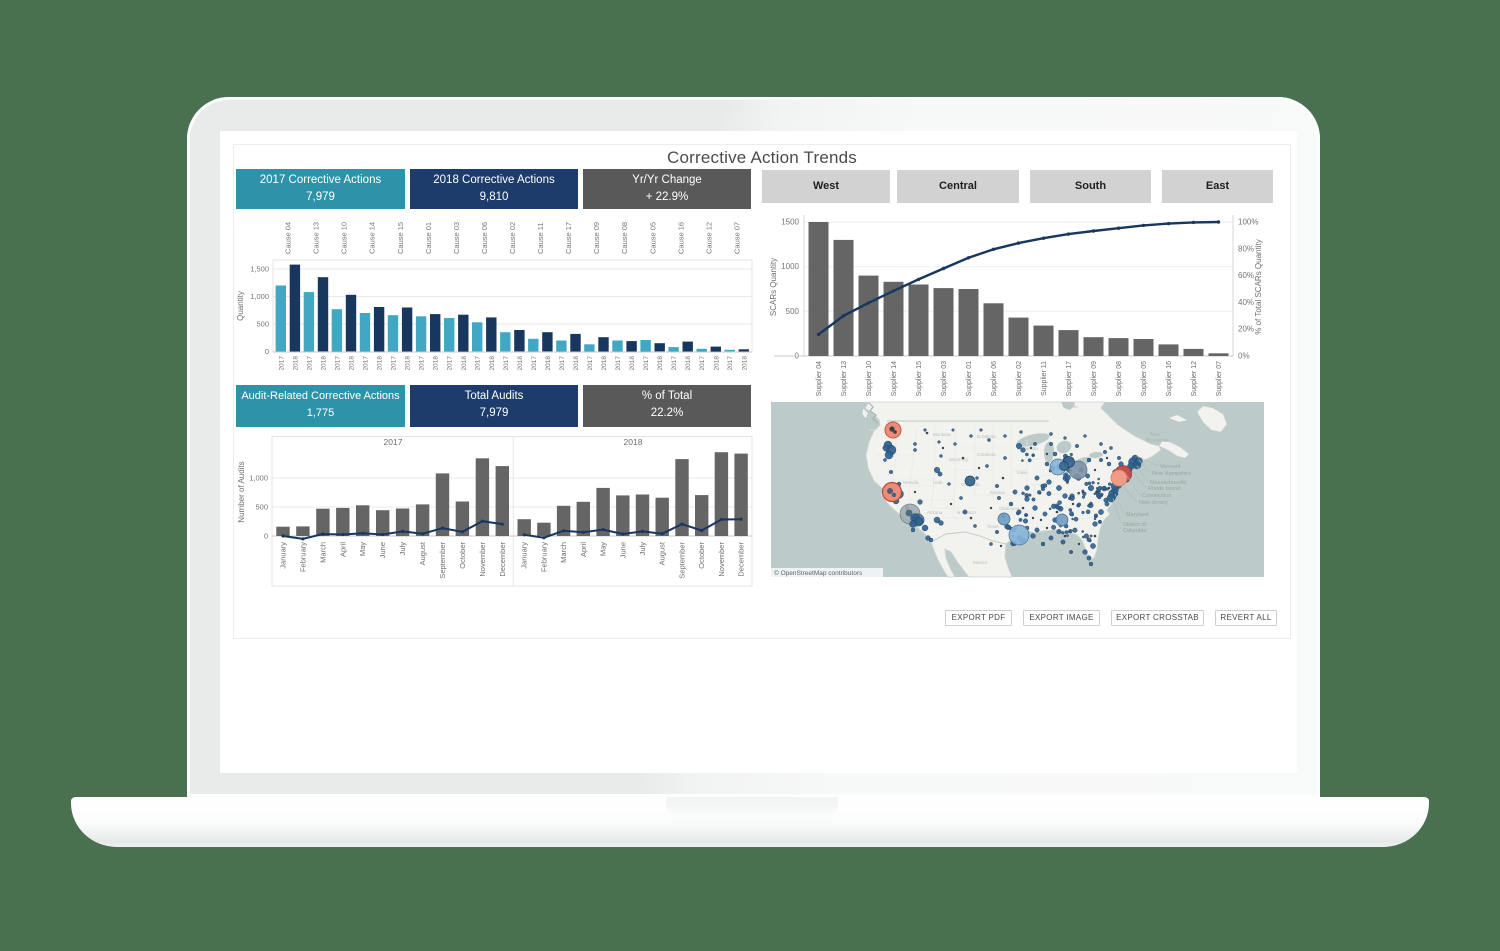  I want to click on svg-text: Wyoming, so click(958, 459).